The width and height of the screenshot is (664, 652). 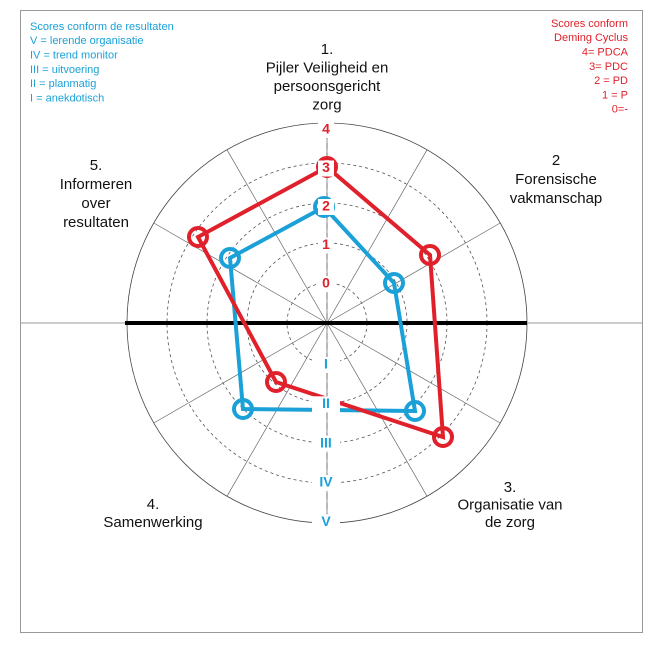 I want to click on axis-label: vakmanschap, so click(x=556, y=198).